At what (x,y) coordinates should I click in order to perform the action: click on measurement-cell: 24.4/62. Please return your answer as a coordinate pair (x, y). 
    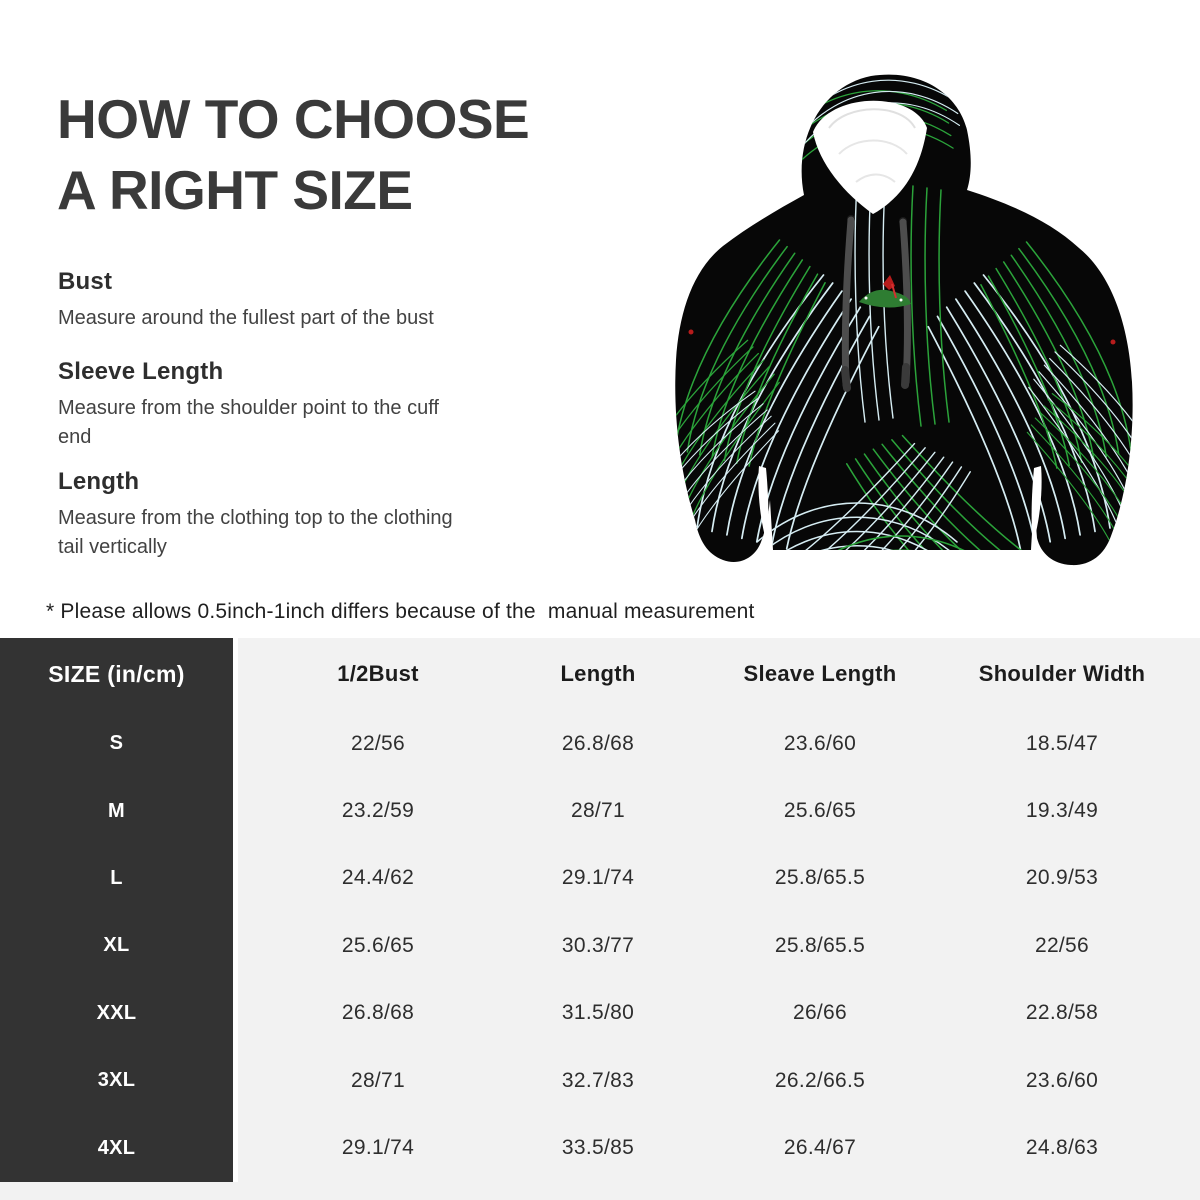
    Looking at the image, I should click on (378, 878).